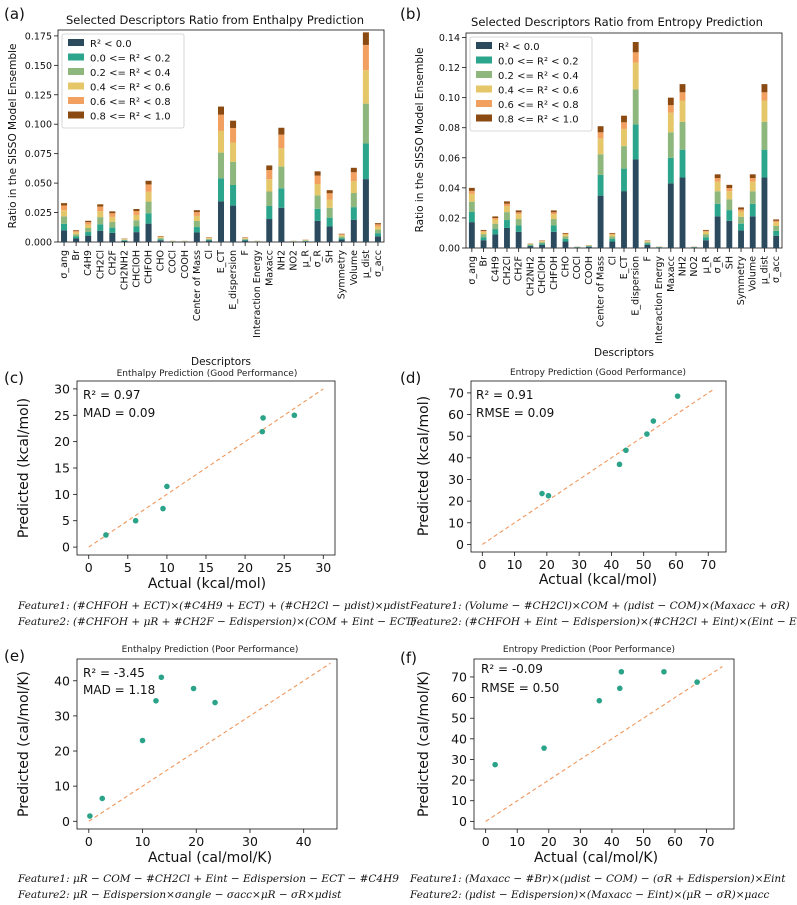  What do you see at coordinates (130, 73) in the screenshot?
I see `legend-label: 0.2 <= R² < 0.4` at bounding box center [130, 73].